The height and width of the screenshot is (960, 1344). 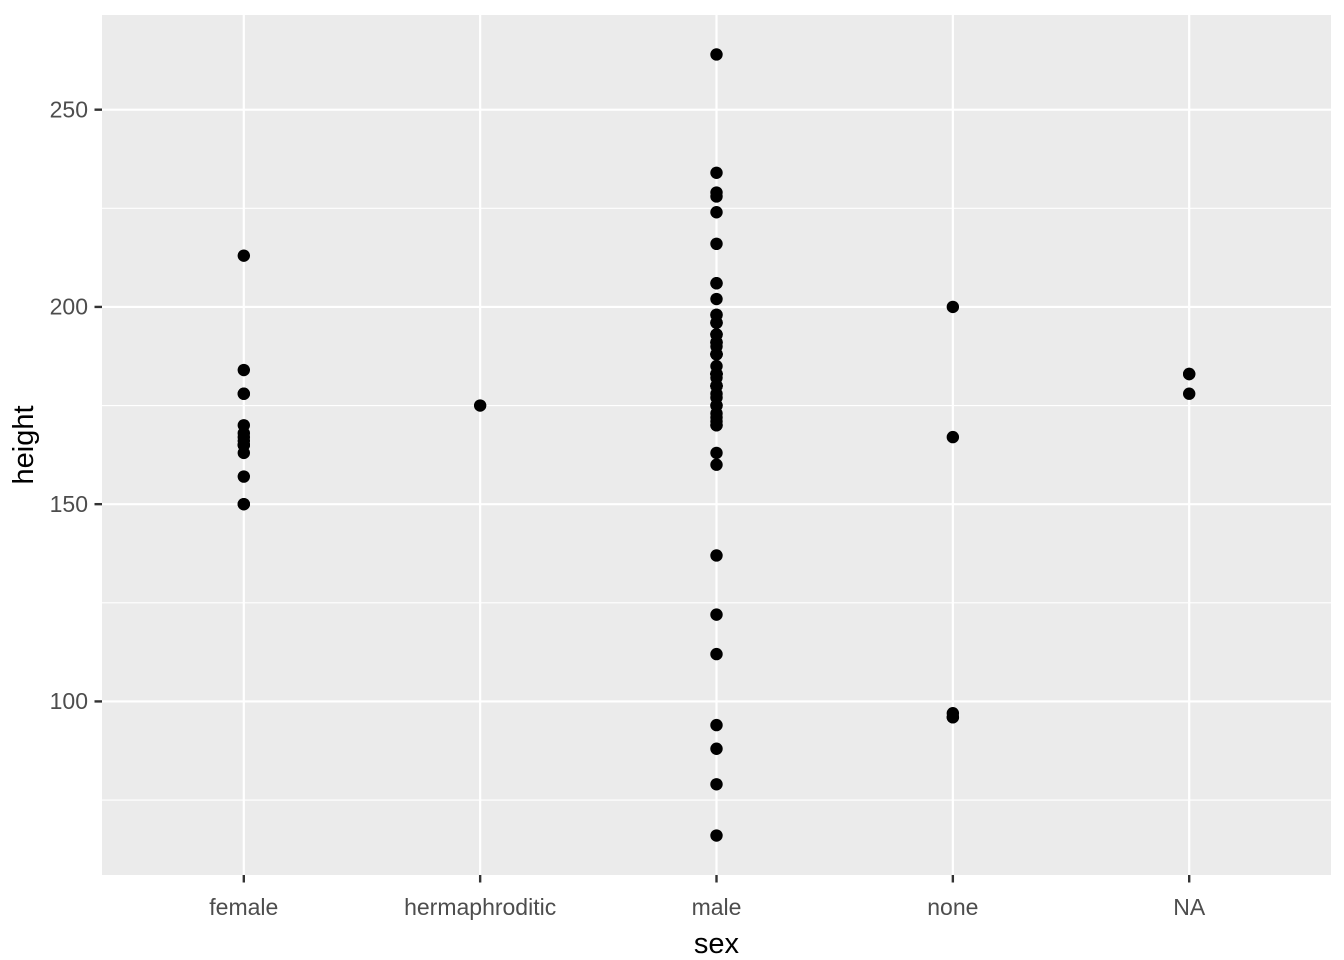 What do you see at coordinates (69, 405) in the screenshot?
I see `y-axis-tick-labels: 100 150 200 250` at bounding box center [69, 405].